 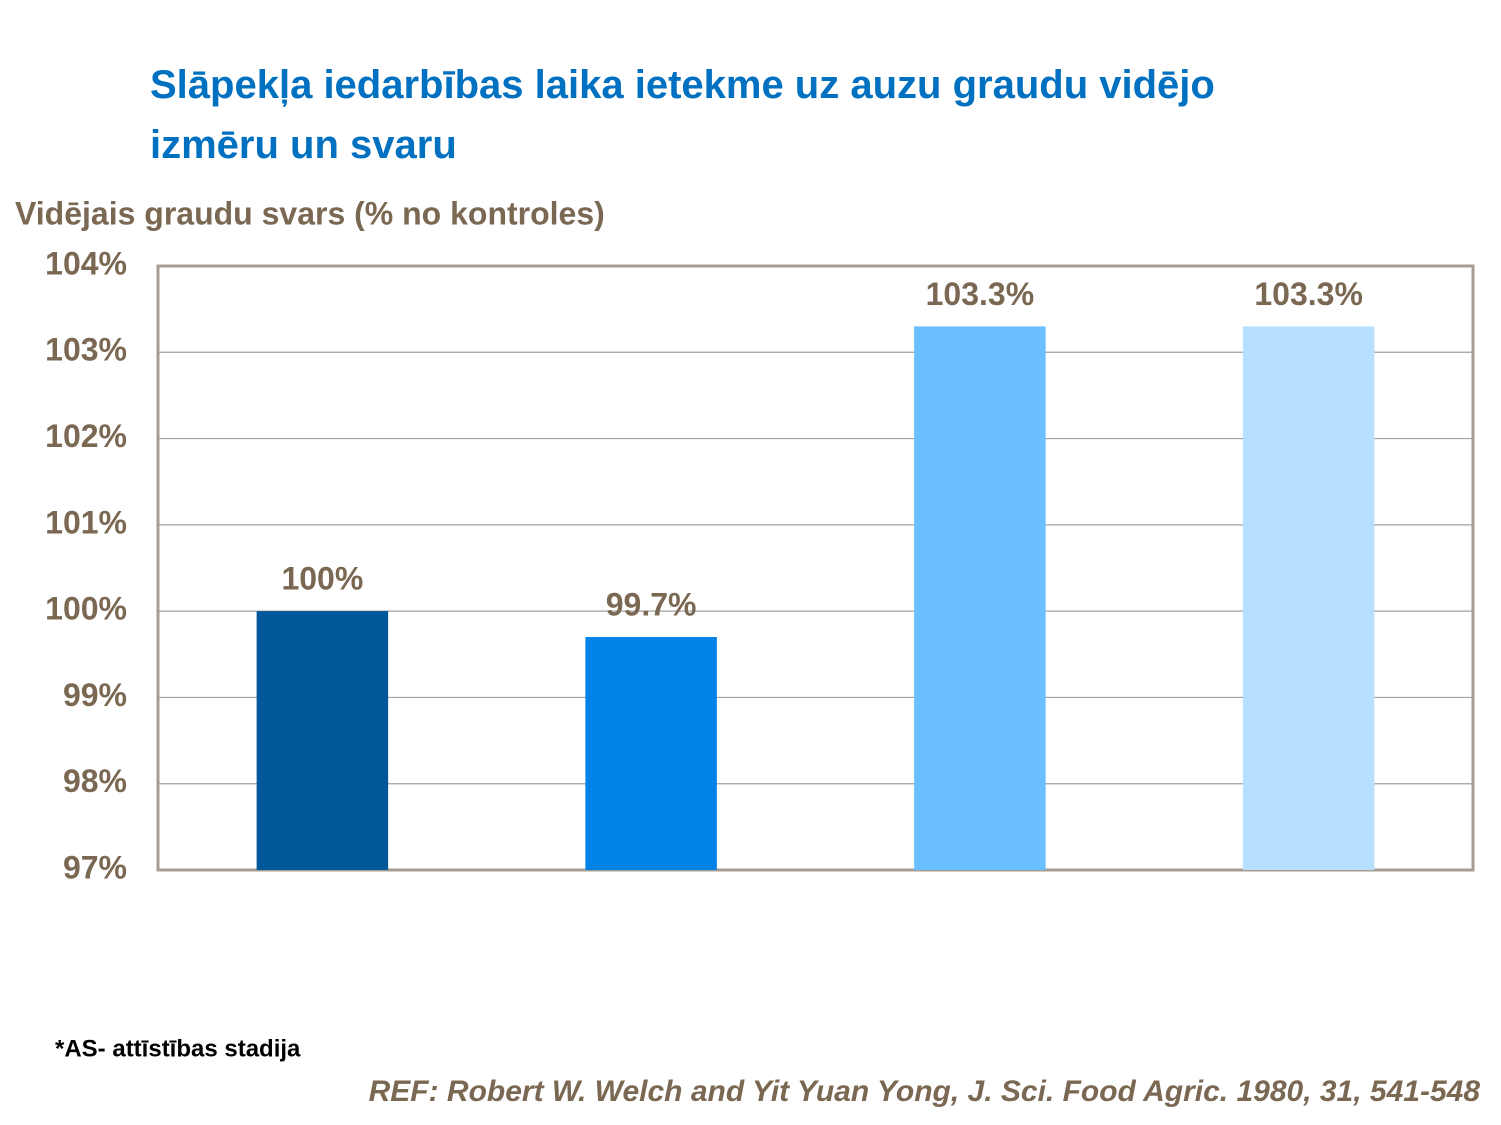 I want to click on y-tick-label: 103%, so click(x=86, y=350).